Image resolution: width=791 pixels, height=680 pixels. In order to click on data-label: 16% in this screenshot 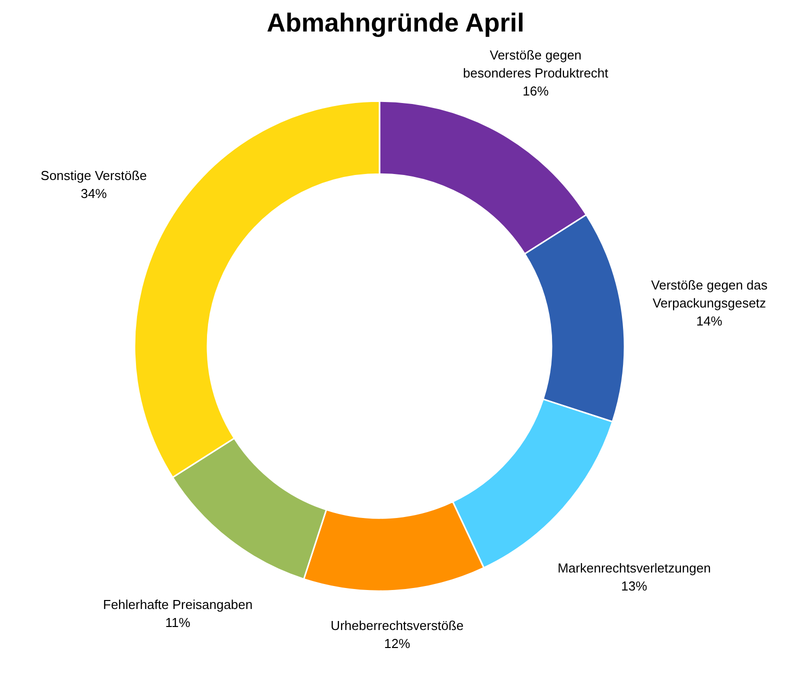, I will do `click(536, 90)`.